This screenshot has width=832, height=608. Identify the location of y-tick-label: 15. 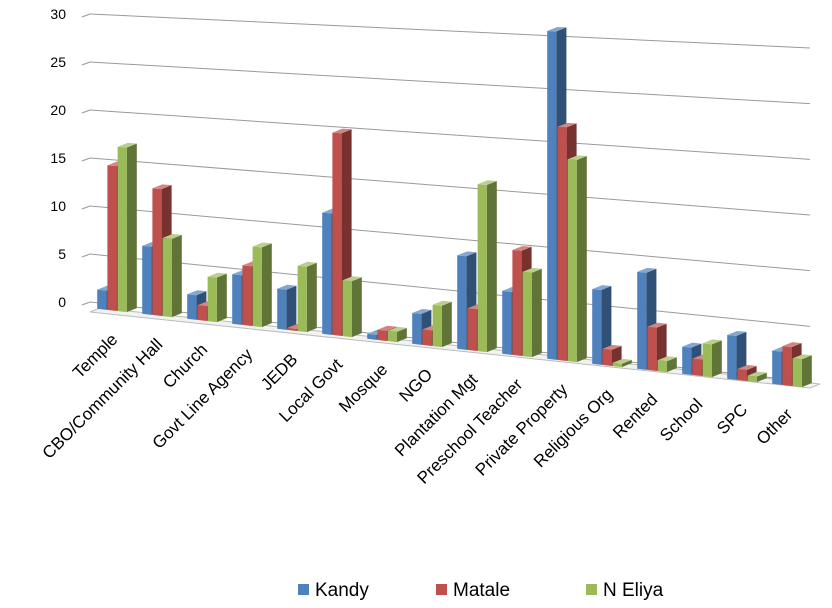
(58, 158).